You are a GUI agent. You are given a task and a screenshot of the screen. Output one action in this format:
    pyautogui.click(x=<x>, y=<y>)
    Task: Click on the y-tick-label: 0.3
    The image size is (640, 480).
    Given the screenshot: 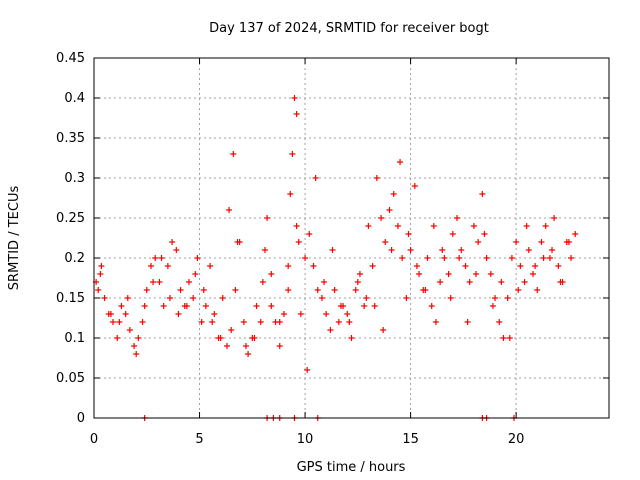 What is the action you would take?
    pyautogui.click(x=74, y=178)
    